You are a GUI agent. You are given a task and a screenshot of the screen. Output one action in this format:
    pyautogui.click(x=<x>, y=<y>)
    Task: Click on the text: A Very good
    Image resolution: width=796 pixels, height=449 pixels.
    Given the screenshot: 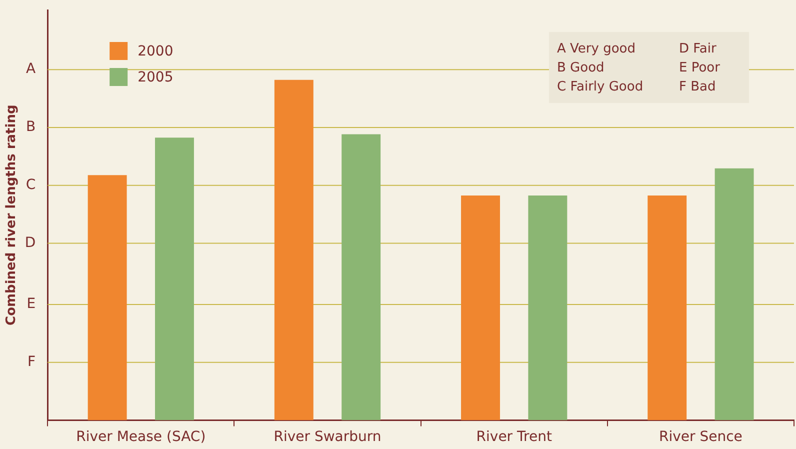 What is the action you would take?
    pyautogui.click(x=596, y=48)
    